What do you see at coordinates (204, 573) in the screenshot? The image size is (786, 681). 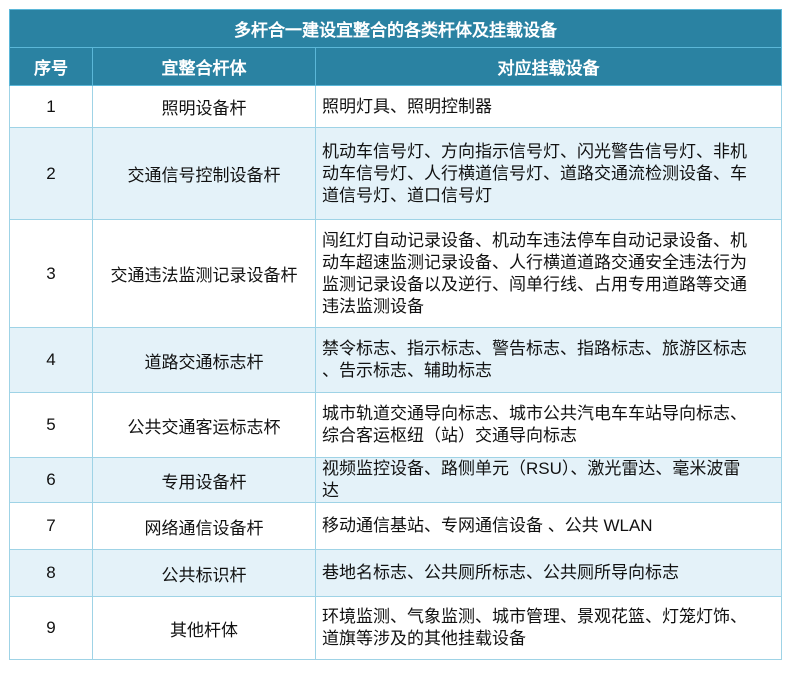 I see `row-pole: 公共标识杆` at bounding box center [204, 573].